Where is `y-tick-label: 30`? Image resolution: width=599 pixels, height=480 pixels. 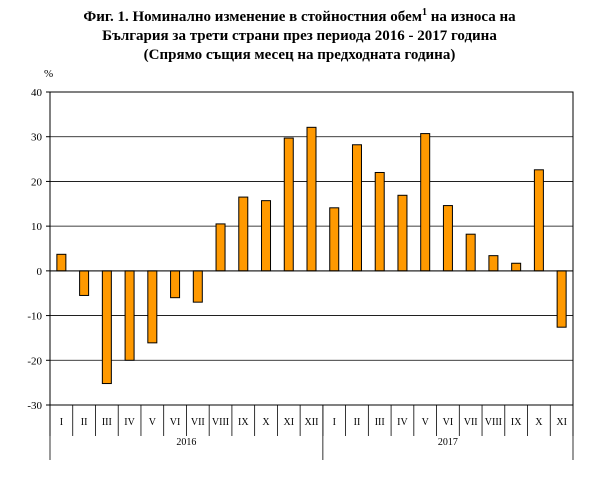 y-tick-label: 30 is located at coordinates (37, 138).